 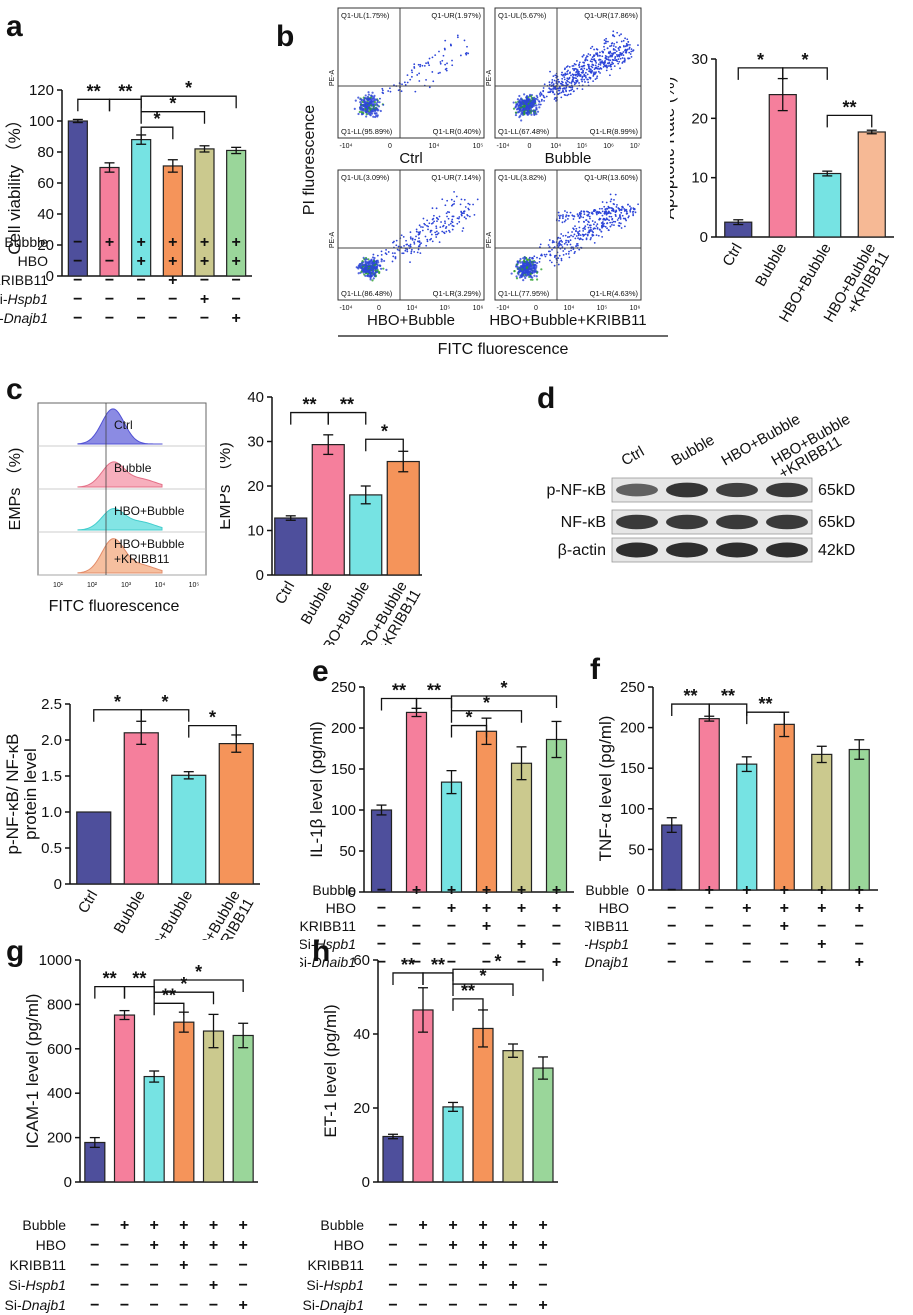 I want to click on blot-band, so click(x=737, y=550).